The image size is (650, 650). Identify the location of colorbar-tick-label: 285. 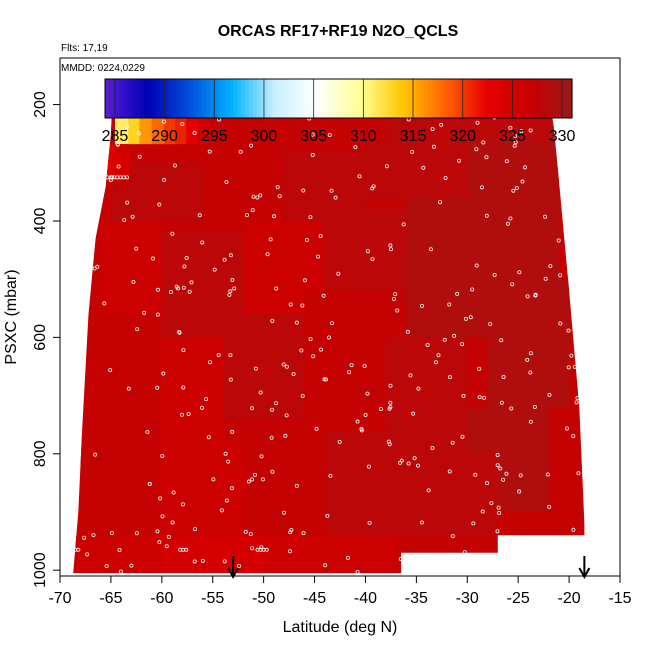
(115, 136).